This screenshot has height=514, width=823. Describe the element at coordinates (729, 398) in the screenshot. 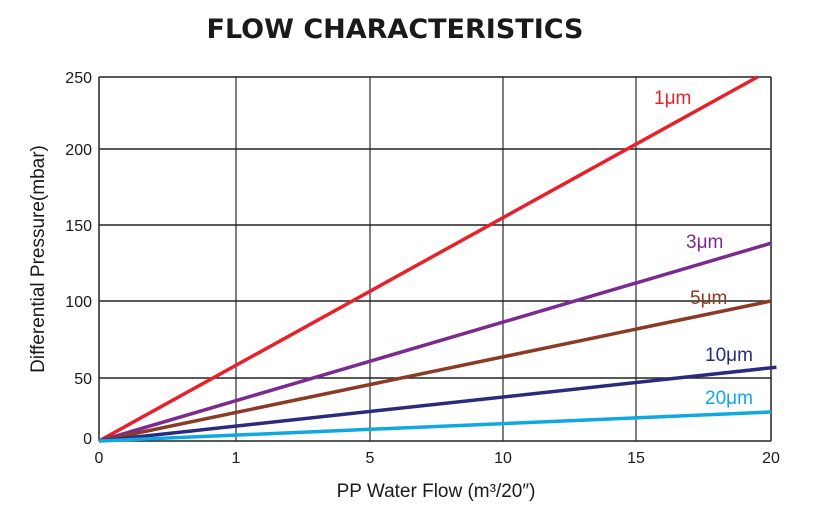

I see `series-label: 20μm` at that location.